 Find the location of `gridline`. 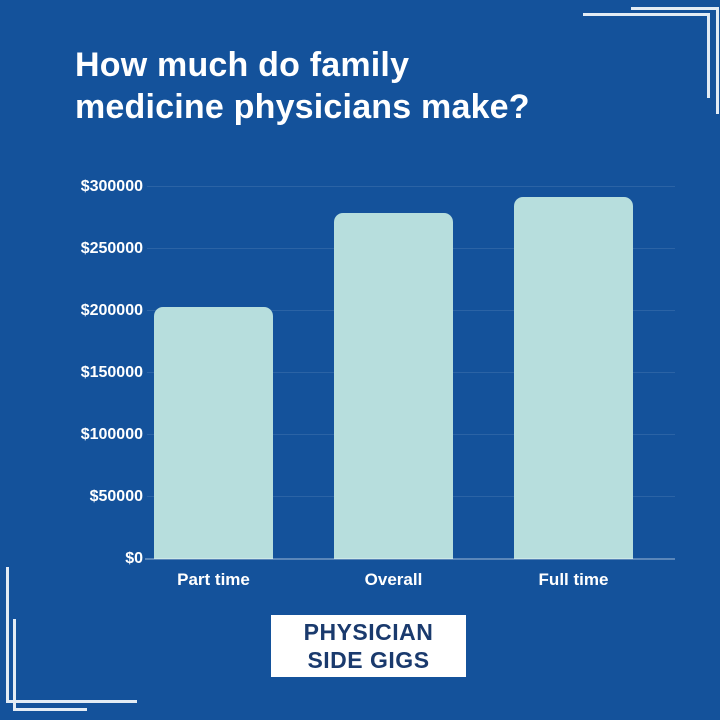

gridline is located at coordinates (411, 186).